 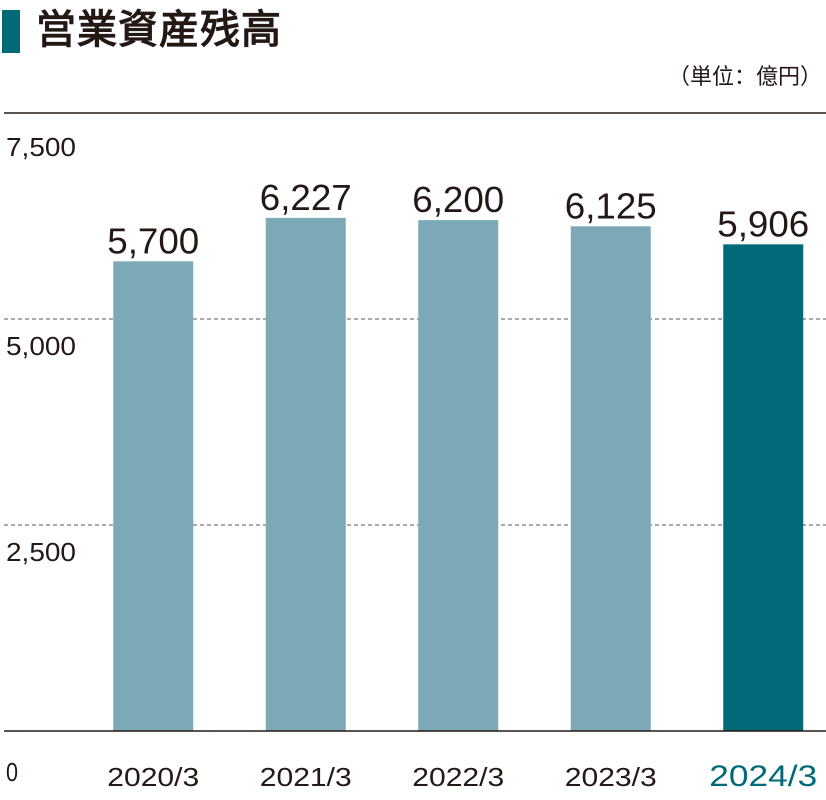 I want to click on x-category-label: 2020/3, so click(x=153, y=777).